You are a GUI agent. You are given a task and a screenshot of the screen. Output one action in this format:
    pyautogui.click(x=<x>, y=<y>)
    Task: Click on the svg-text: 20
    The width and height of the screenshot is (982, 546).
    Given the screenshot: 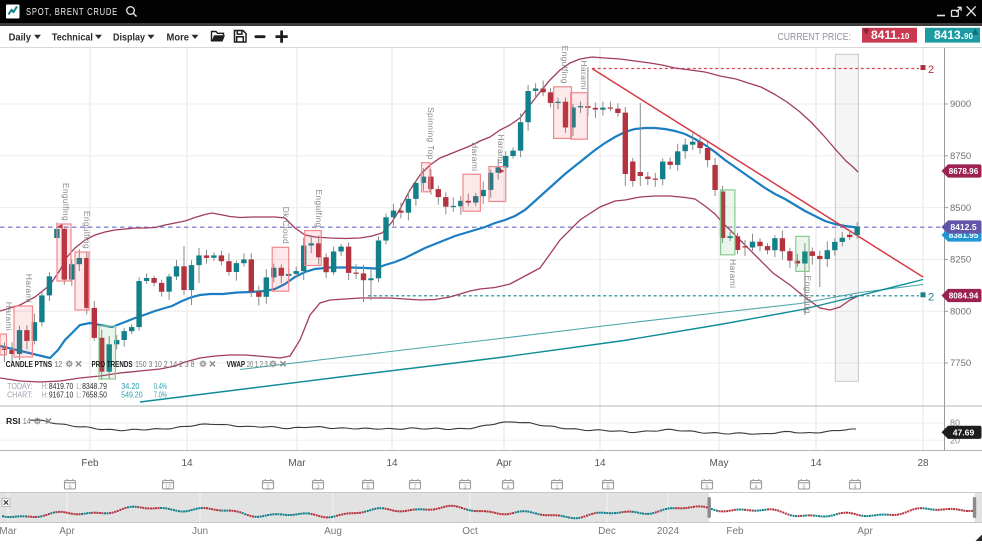 What is the action you would take?
    pyautogui.click(x=955, y=441)
    